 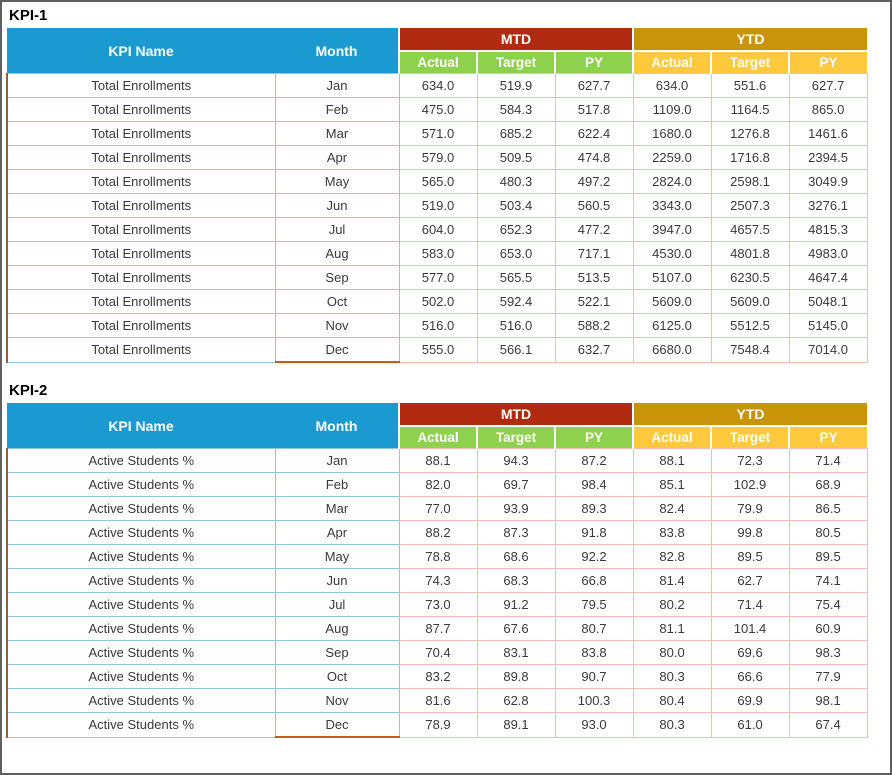 What do you see at coordinates (516, 301) in the screenshot?
I see `mtd-target-cell: 592.4` at bounding box center [516, 301].